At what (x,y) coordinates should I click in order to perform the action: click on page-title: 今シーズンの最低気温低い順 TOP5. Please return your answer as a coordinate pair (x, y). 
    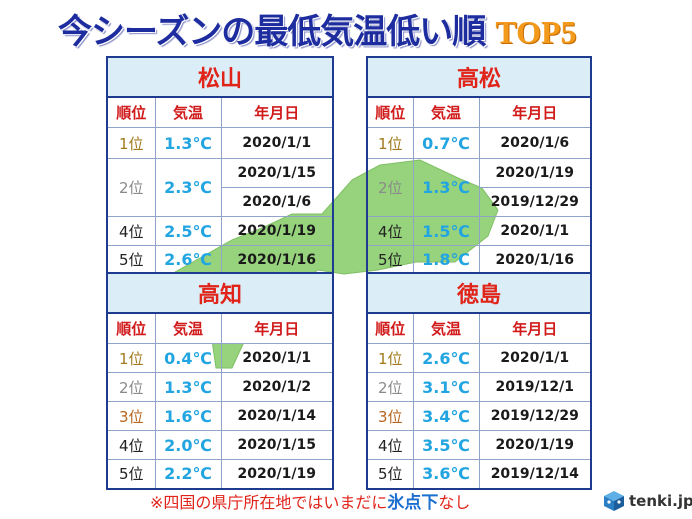
    Looking at the image, I should click on (317, 28).